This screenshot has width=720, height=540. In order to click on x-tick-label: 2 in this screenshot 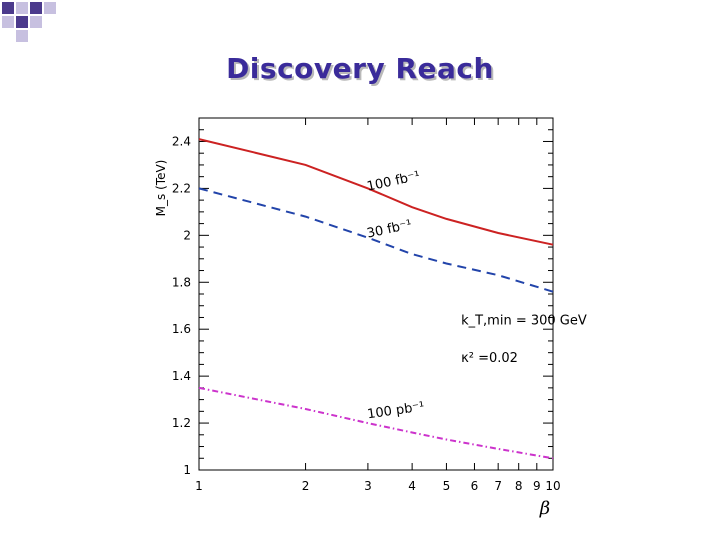, I will do `click(306, 486)`.